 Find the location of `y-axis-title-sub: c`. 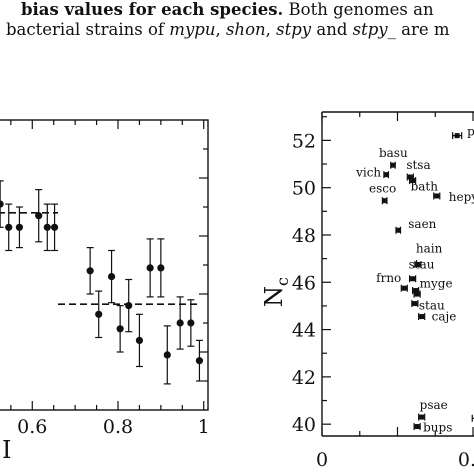

y-axis-title-sub: c is located at coordinates (282, 281).